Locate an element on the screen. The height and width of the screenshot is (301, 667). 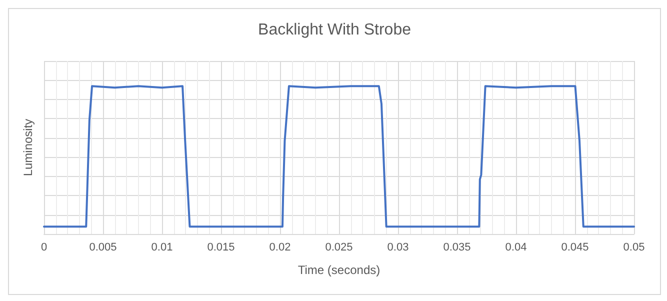
x-tick-label: 0.05 is located at coordinates (634, 248).